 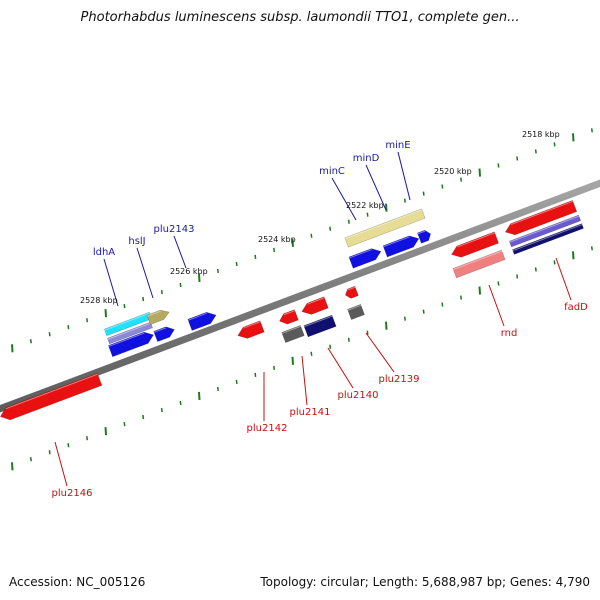 What do you see at coordinates (293, 334) in the screenshot?
I see `gene-plu2141` at bounding box center [293, 334].